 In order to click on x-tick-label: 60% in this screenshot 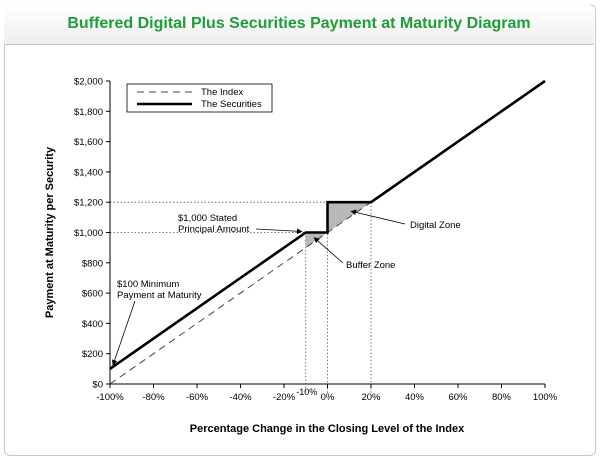, I will do `click(458, 397)`.